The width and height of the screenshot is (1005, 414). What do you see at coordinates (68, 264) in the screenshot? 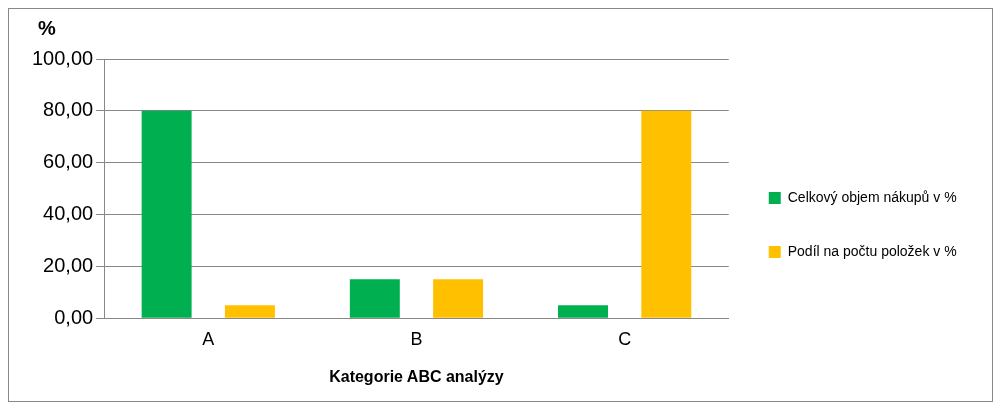
I see `y-tick-label: 20,00` at bounding box center [68, 264].